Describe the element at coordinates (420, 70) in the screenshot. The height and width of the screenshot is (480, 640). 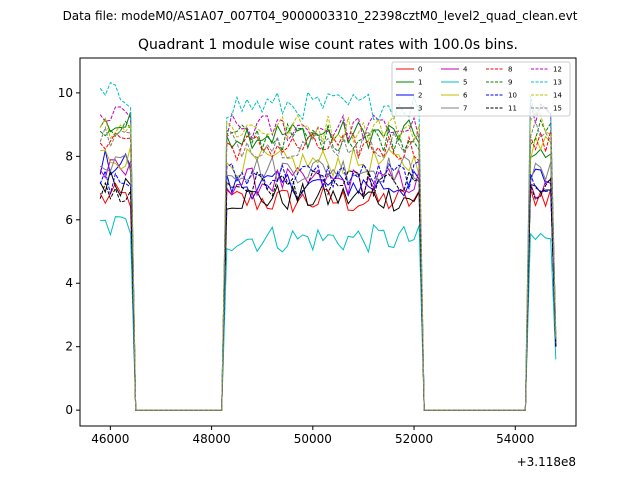
I see `legend-label: 0` at that location.